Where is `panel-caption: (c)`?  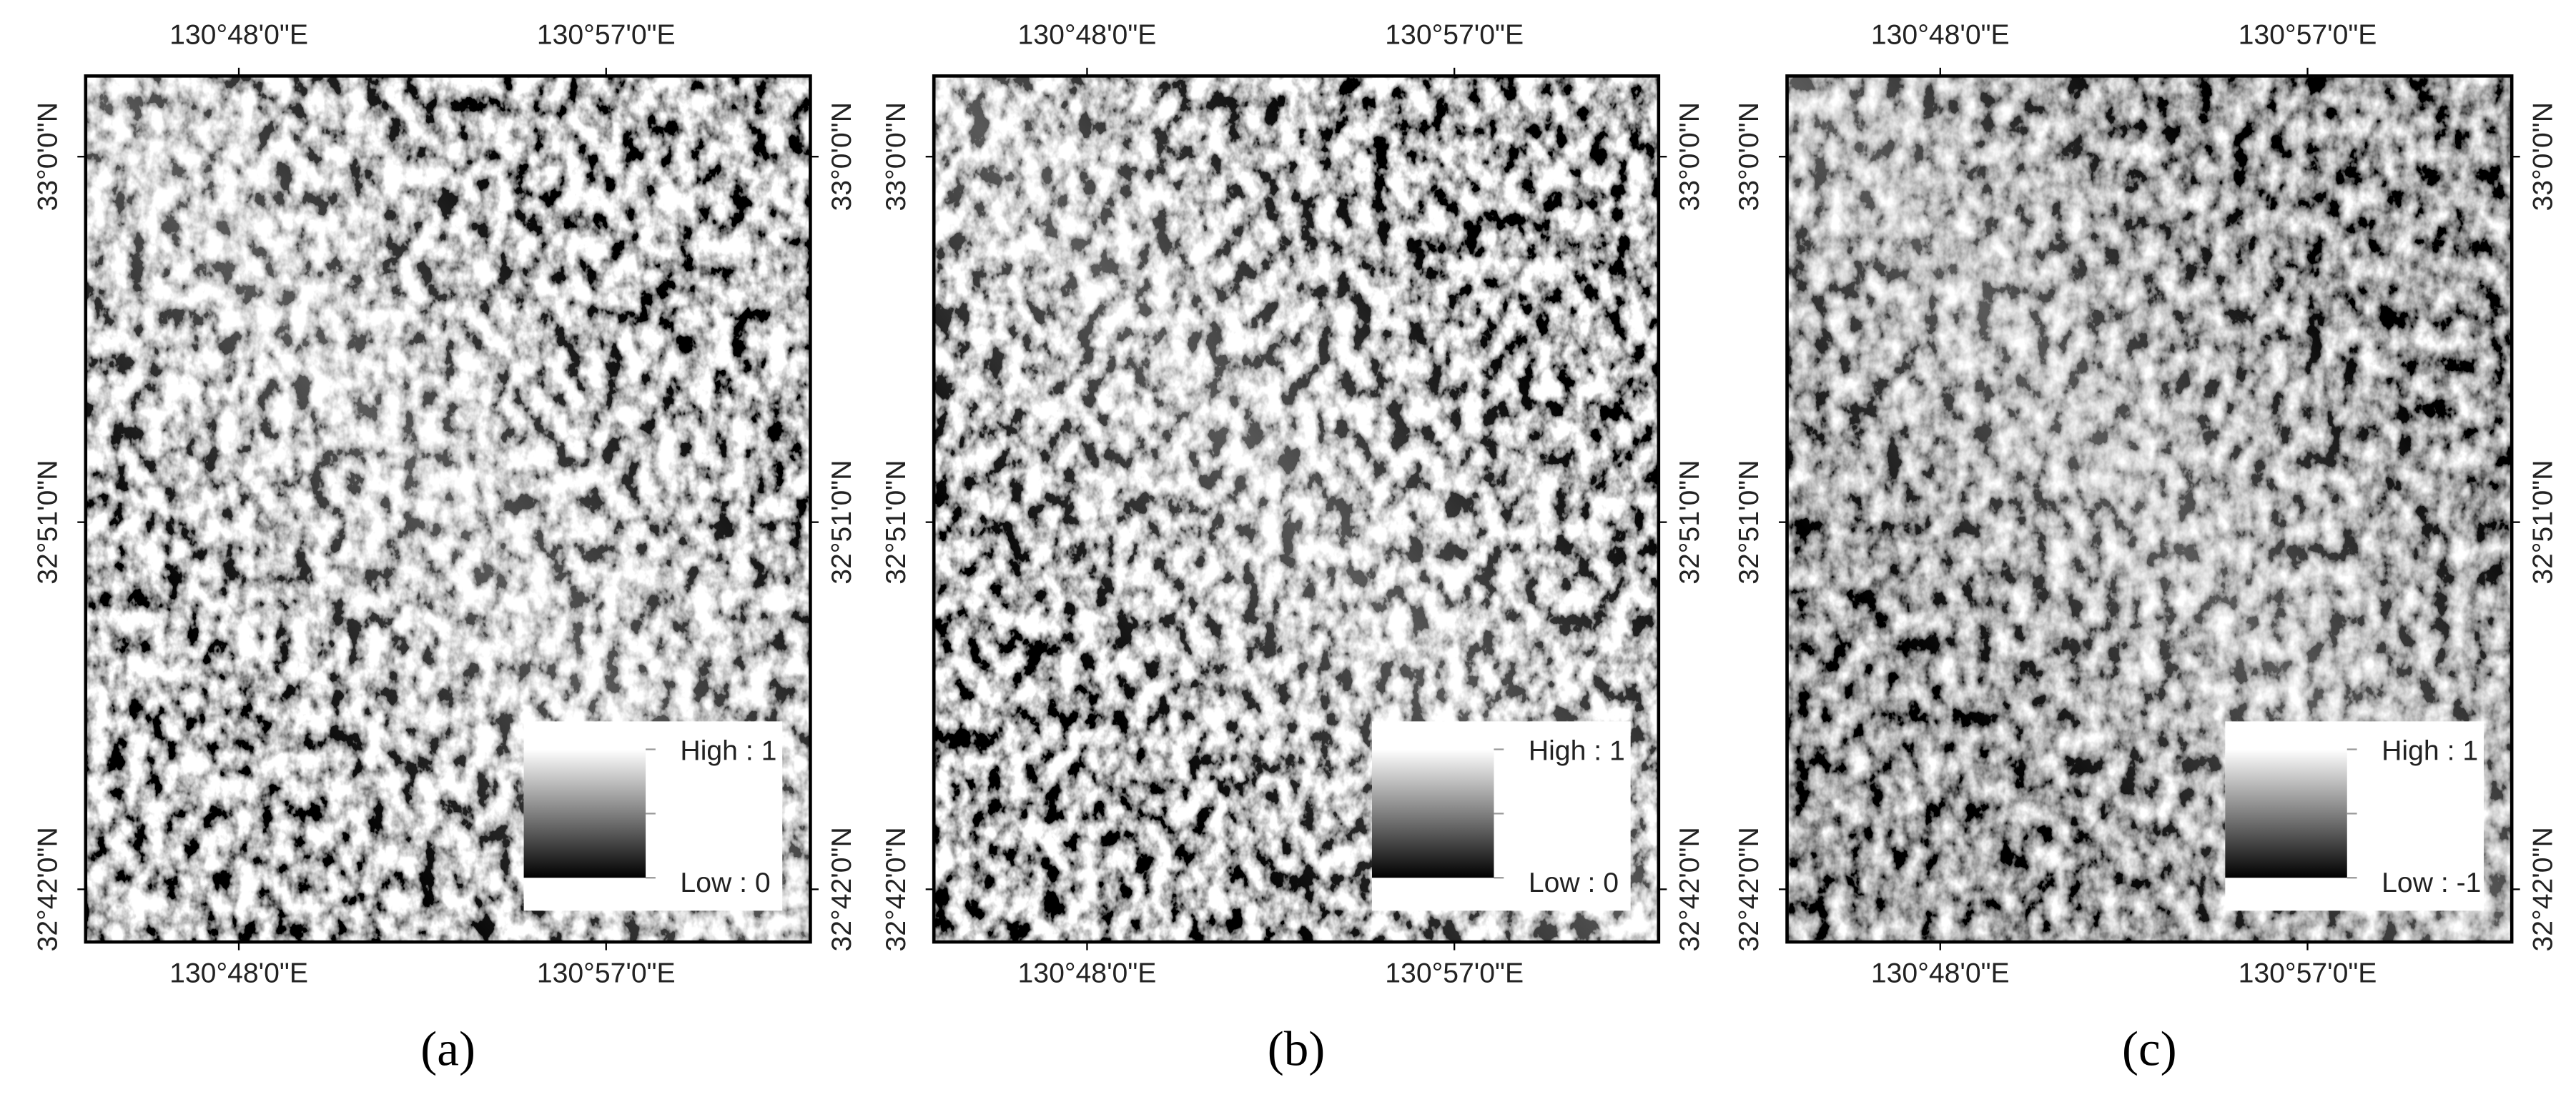 panel-caption: (c) is located at coordinates (2149, 1048).